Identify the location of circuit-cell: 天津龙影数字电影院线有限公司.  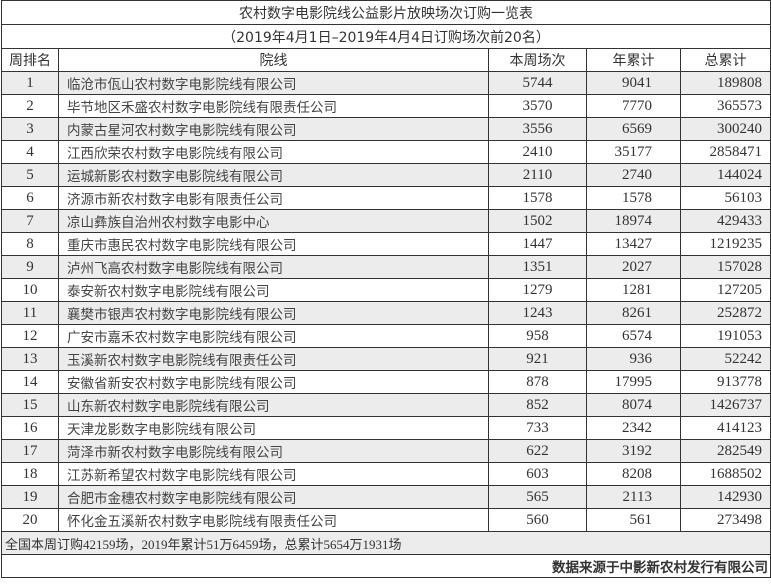
(273, 428).